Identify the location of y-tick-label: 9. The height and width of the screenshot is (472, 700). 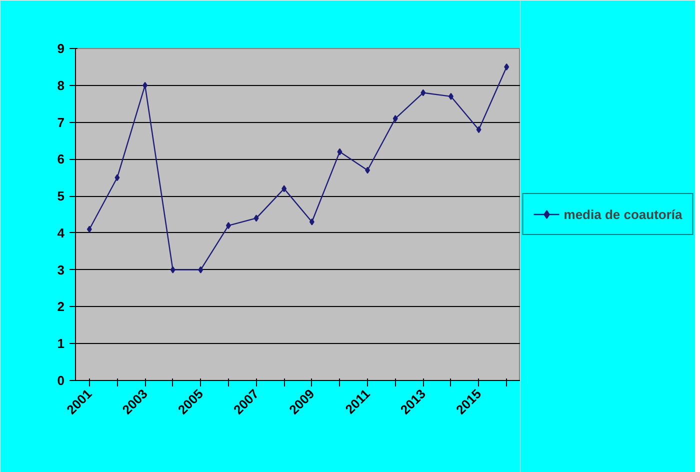
(61, 48).